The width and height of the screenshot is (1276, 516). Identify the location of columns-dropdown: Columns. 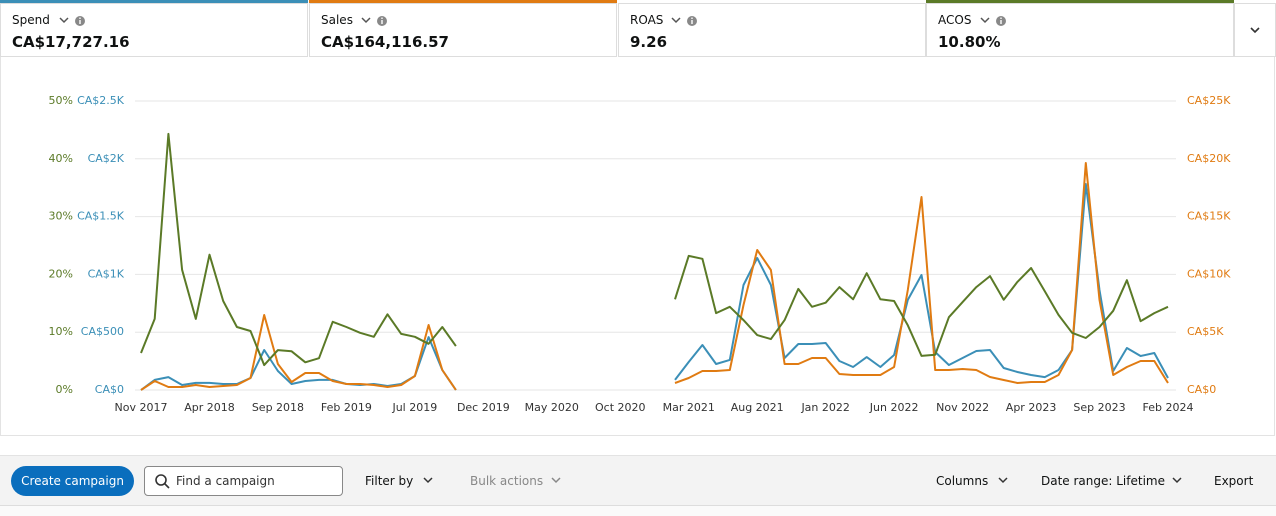
(962, 481).